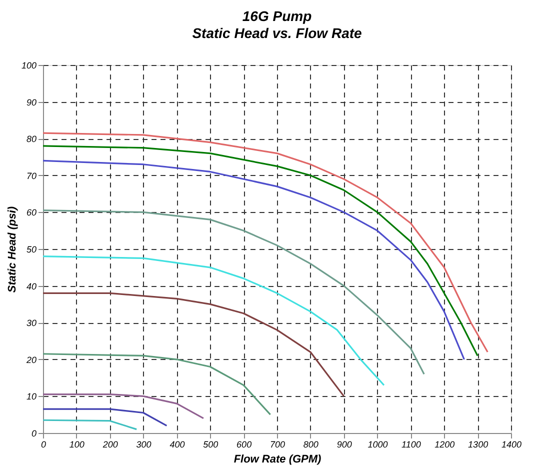 Image resolution: width=537 pixels, height=469 pixels. Describe the element at coordinates (31, 102) in the screenshot. I see `y-tick-label: 90` at that location.